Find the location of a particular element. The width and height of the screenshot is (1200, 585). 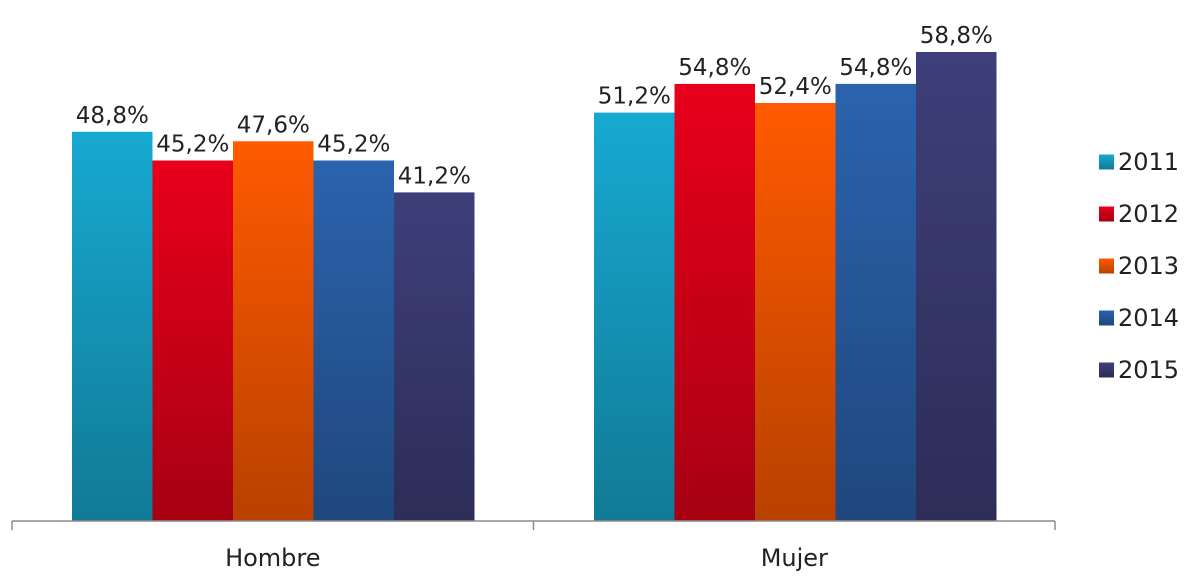

data-label-mujer-2012: 54,8% is located at coordinates (714, 68).